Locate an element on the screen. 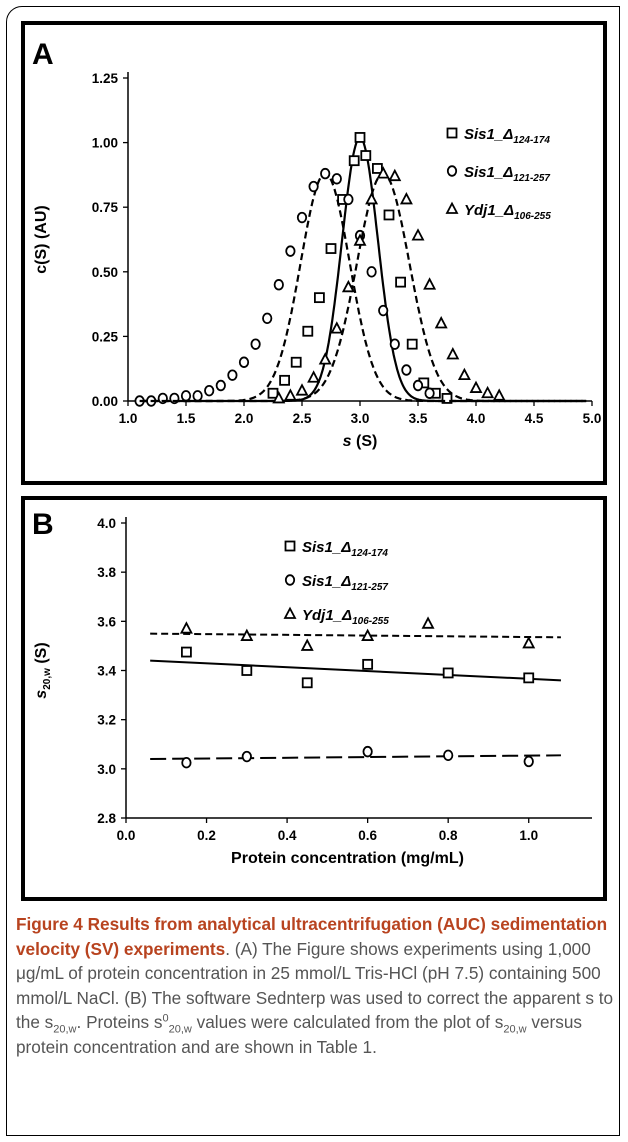 The image size is (628, 1142). panel-a-letter: A is located at coordinates (43, 54).